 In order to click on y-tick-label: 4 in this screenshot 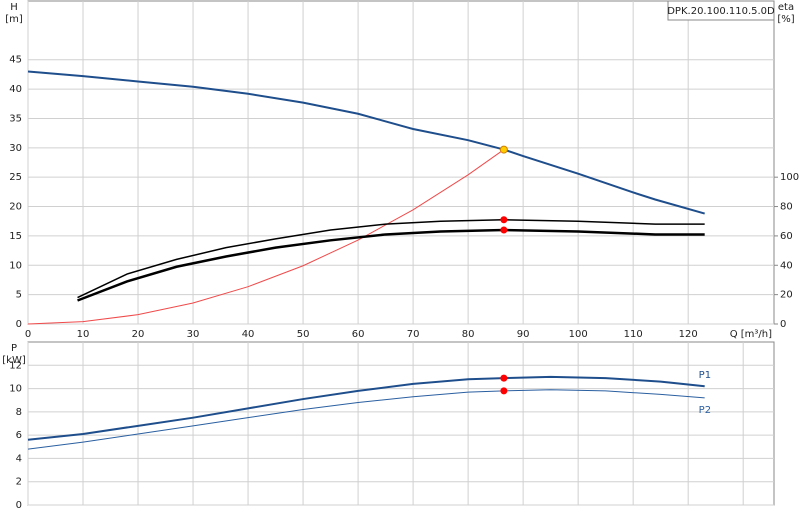, I will do `click(19, 458)`.